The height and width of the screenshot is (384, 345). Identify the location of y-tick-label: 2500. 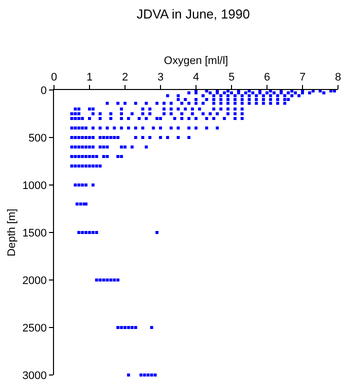
(34, 328).